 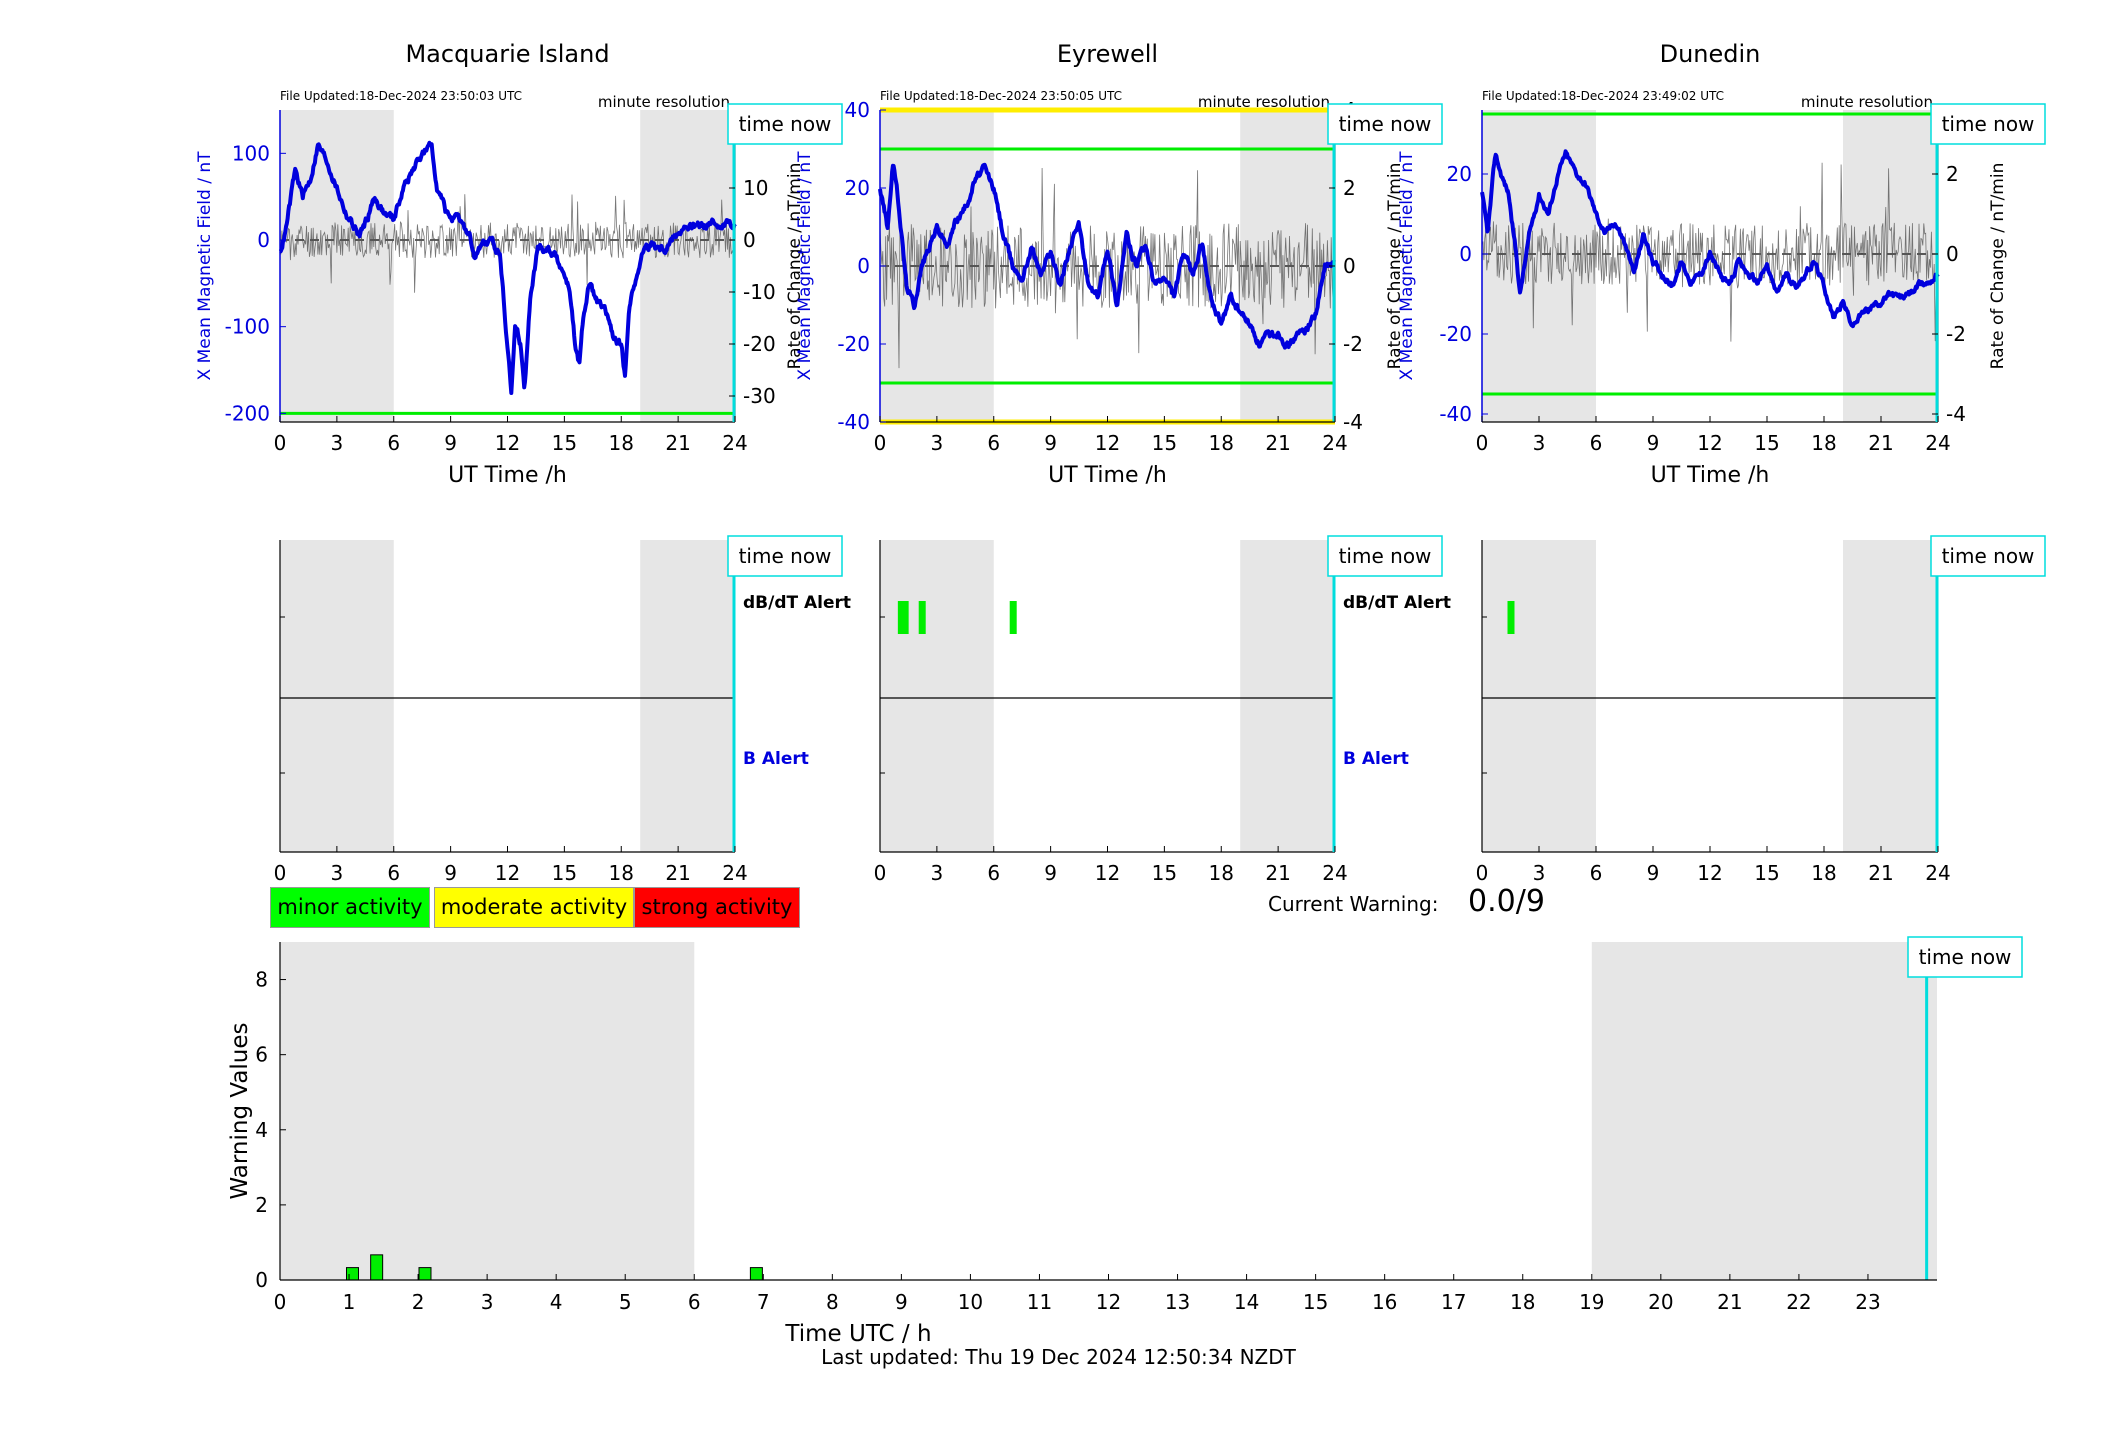 I want to click on warning-x-tick-label: 22, so click(x=1798, y=1302).